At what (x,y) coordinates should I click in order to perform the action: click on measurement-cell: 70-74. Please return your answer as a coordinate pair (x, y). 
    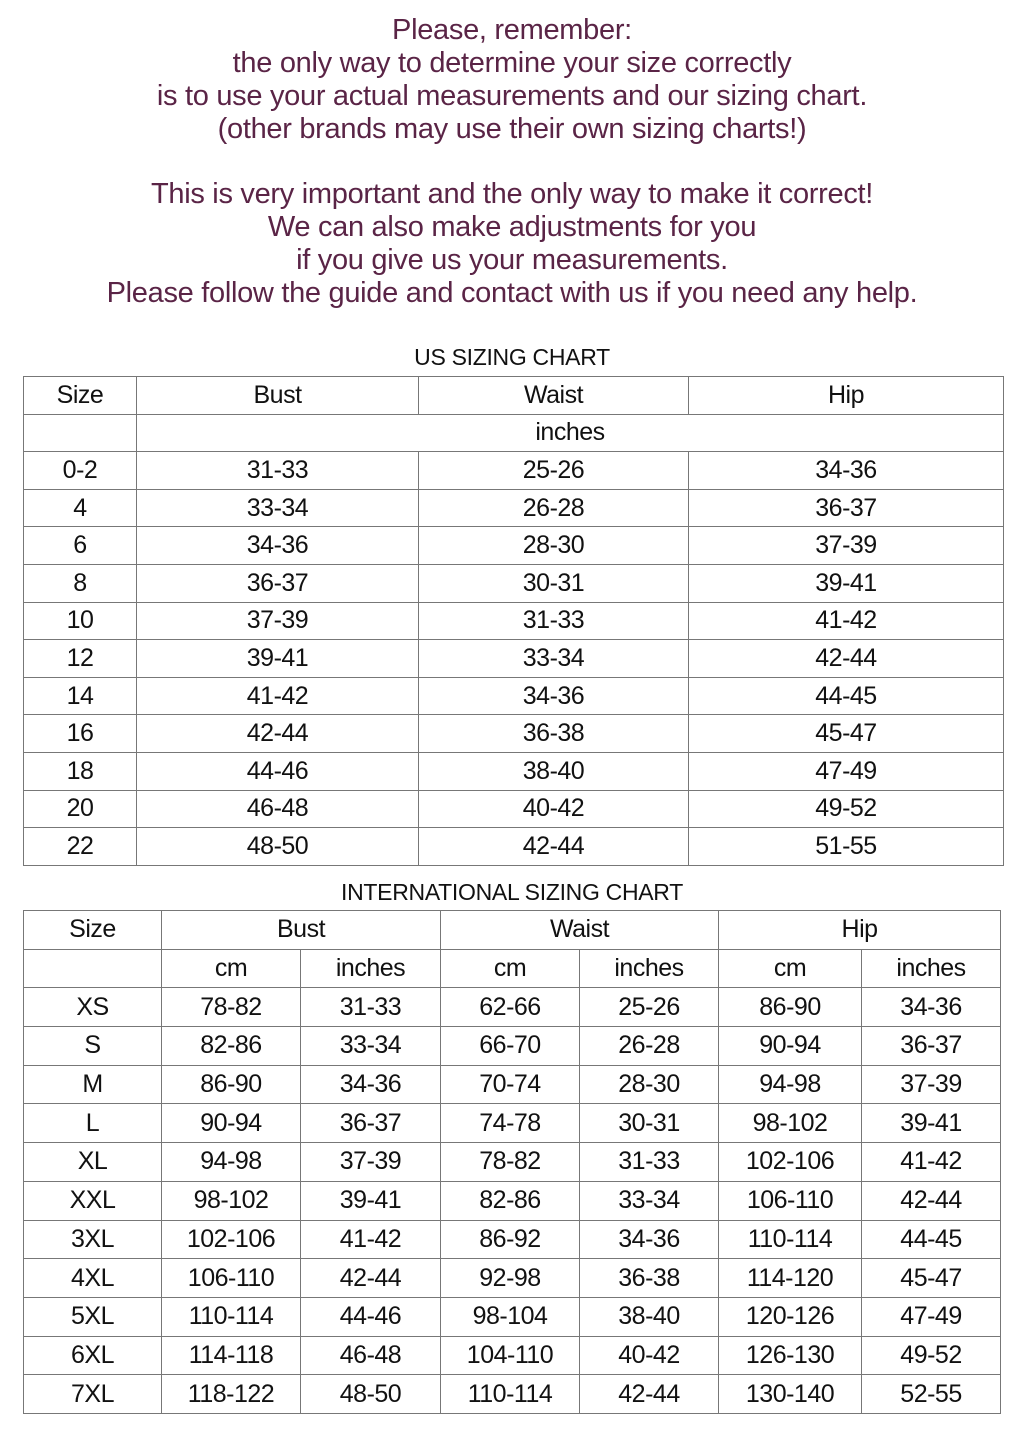
    Looking at the image, I should click on (510, 1084).